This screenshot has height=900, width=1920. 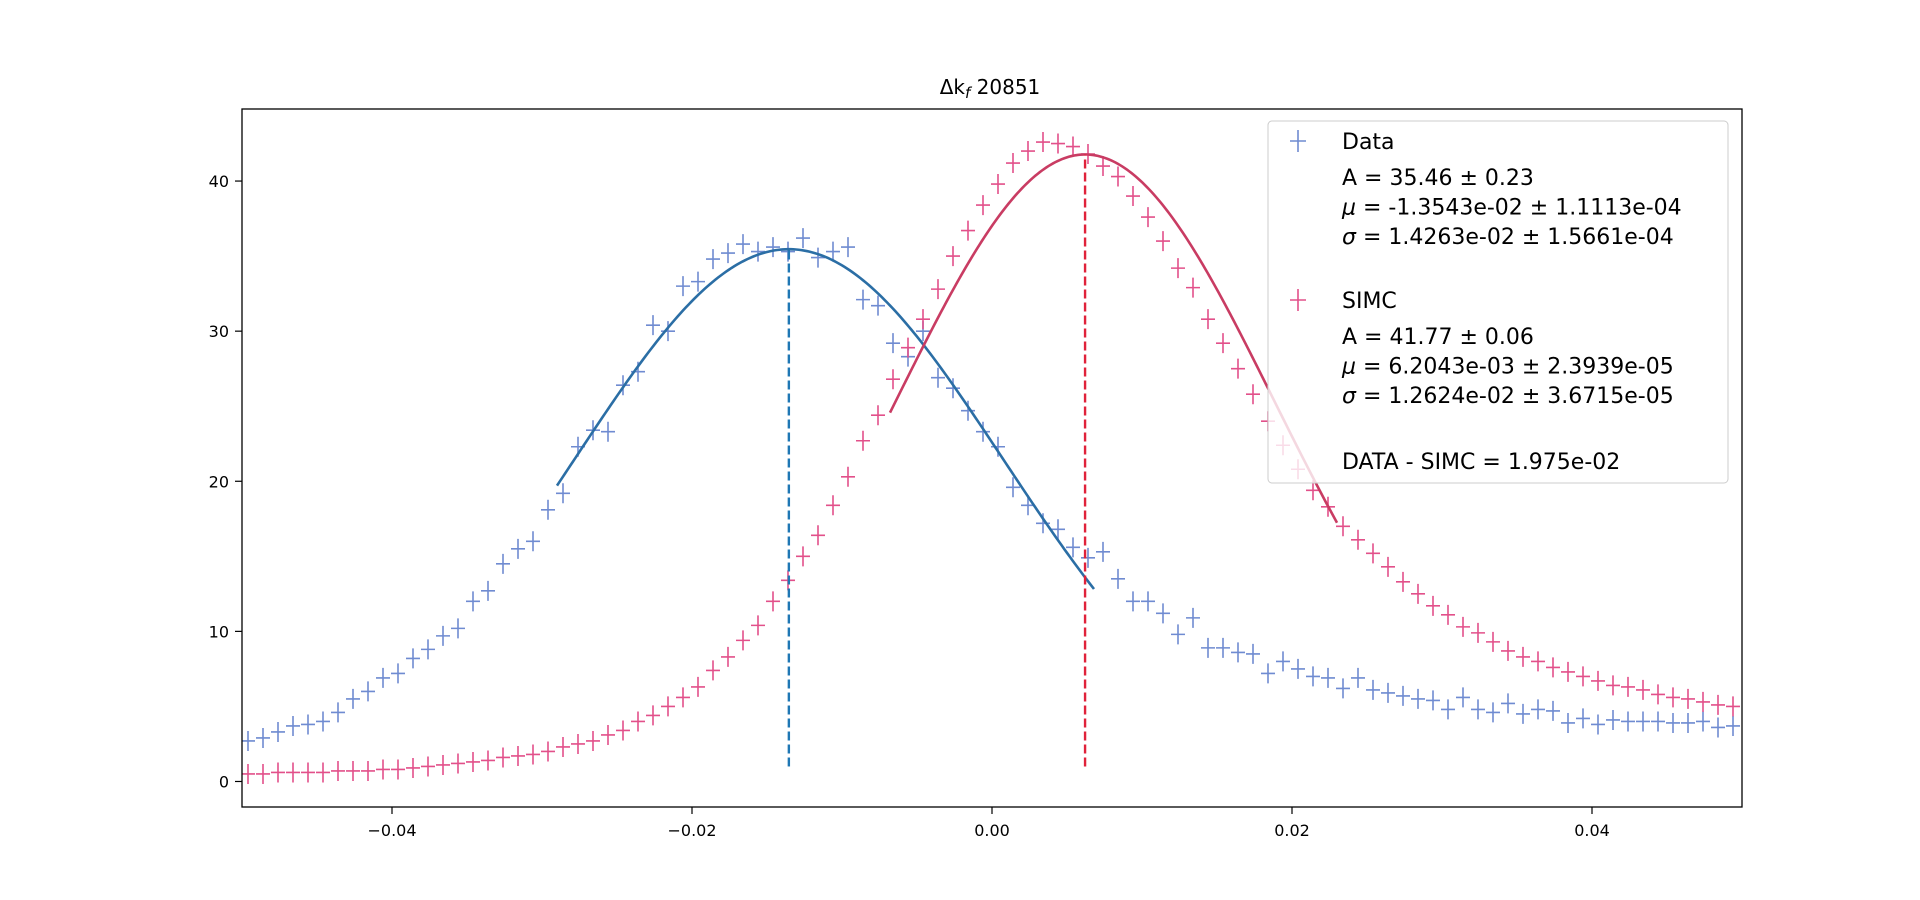 What do you see at coordinates (1508, 396) in the screenshot?
I see `legend-fit-param: σ = 1.2624e-02 ± 3.6715e-05` at bounding box center [1508, 396].